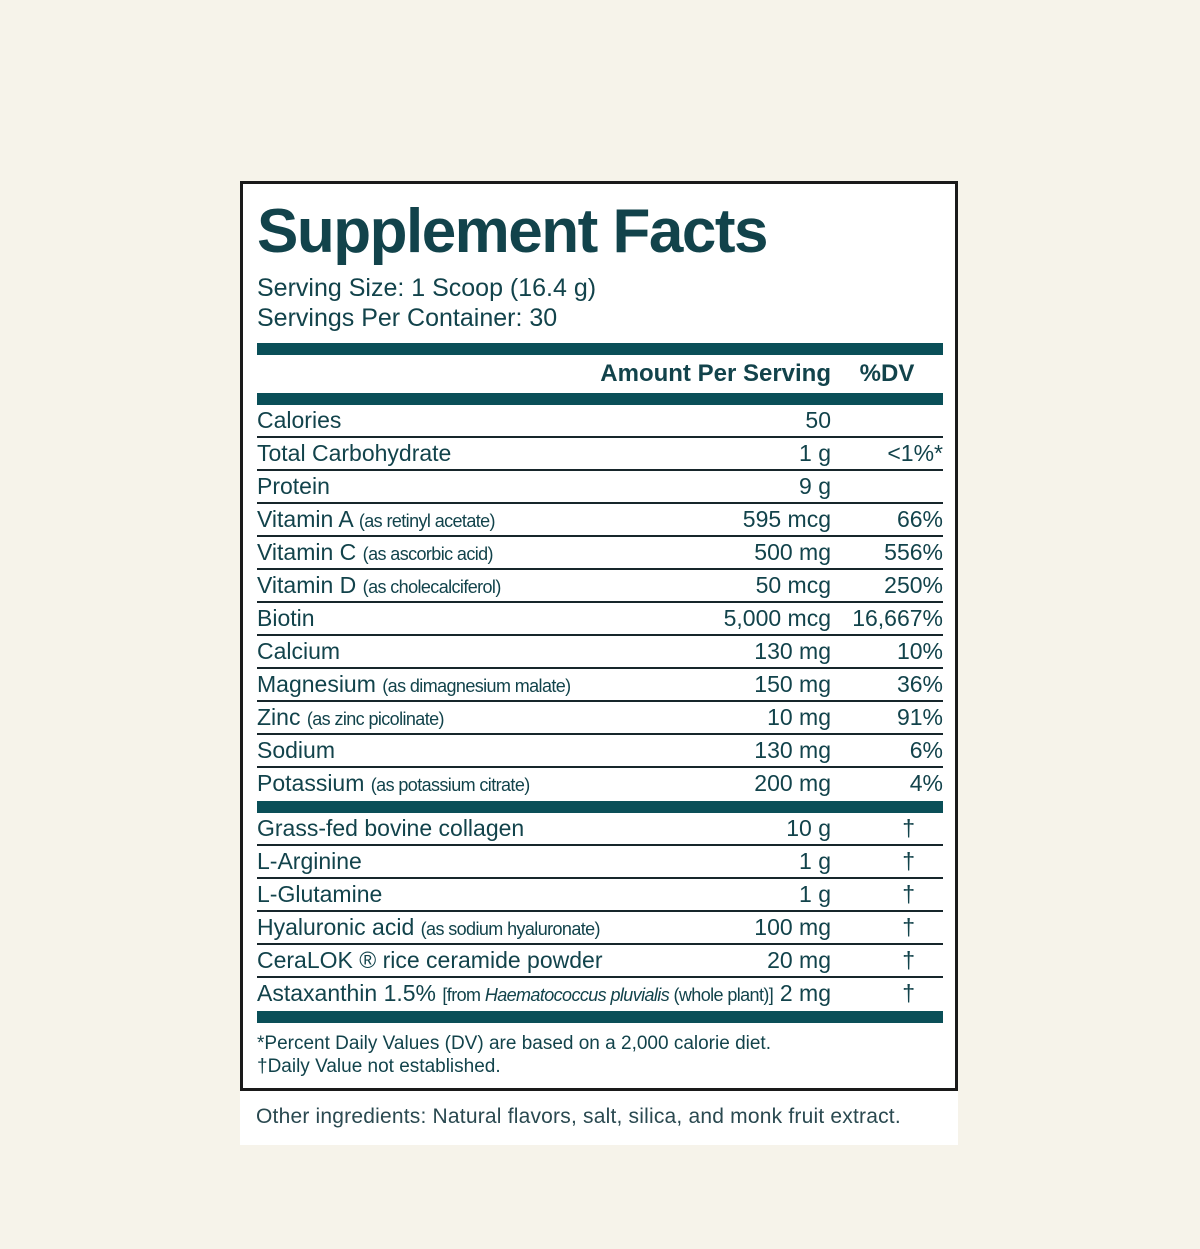 Image resolution: width=1200 pixels, height=1249 pixels. I want to click on ingredient-row: L-Arginine 1 g †, so click(600, 863).